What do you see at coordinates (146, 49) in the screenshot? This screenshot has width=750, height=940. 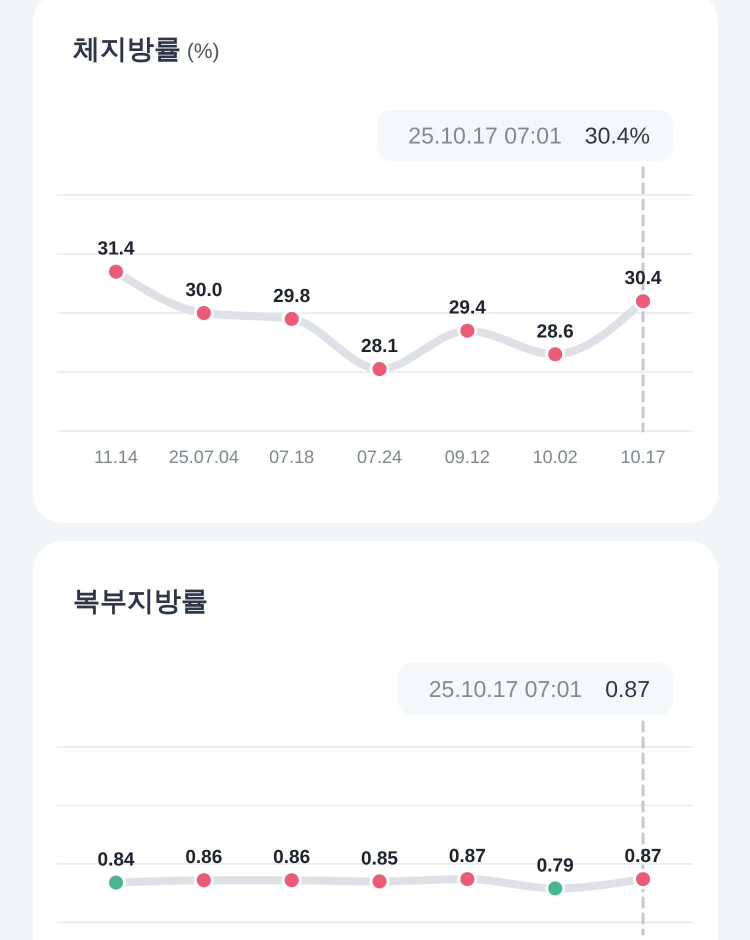 I see `chart-title: 체지방률 (%)` at bounding box center [146, 49].